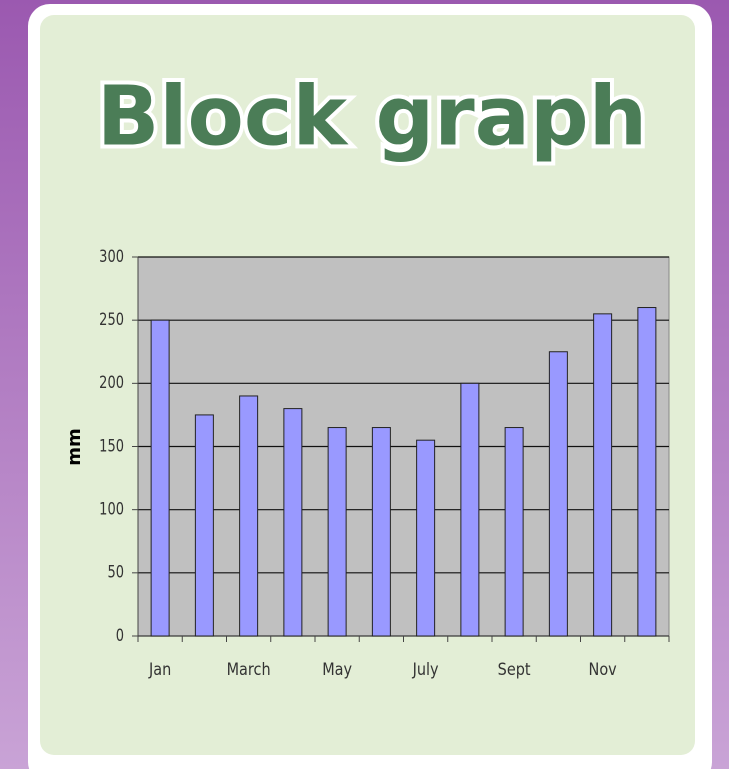 The height and width of the screenshot is (769, 729). What do you see at coordinates (425, 669) in the screenshot?
I see `x-tick-label: July` at bounding box center [425, 669].